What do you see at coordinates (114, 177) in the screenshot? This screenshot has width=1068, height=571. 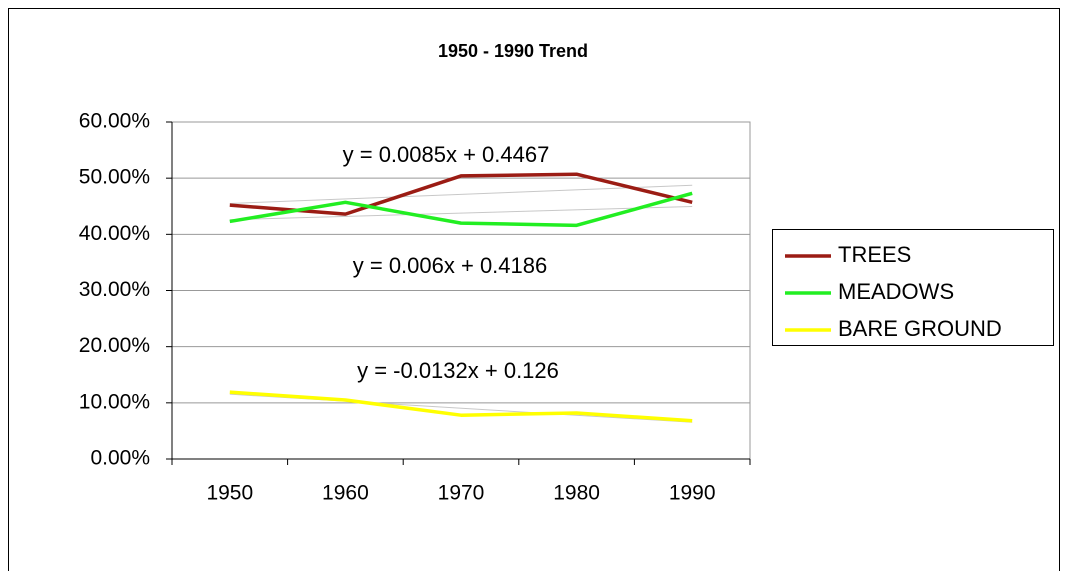 I see `y-tick-label: 50.00%` at bounding box center [114, 177].